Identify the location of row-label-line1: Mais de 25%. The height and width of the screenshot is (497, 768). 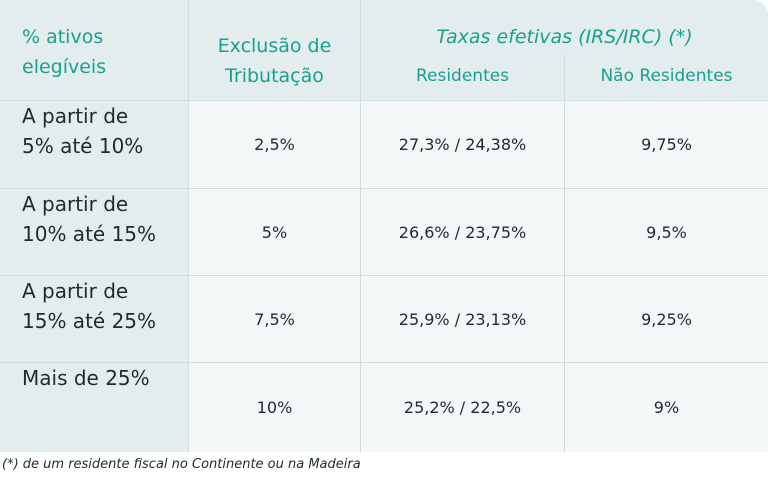
(86, 378).